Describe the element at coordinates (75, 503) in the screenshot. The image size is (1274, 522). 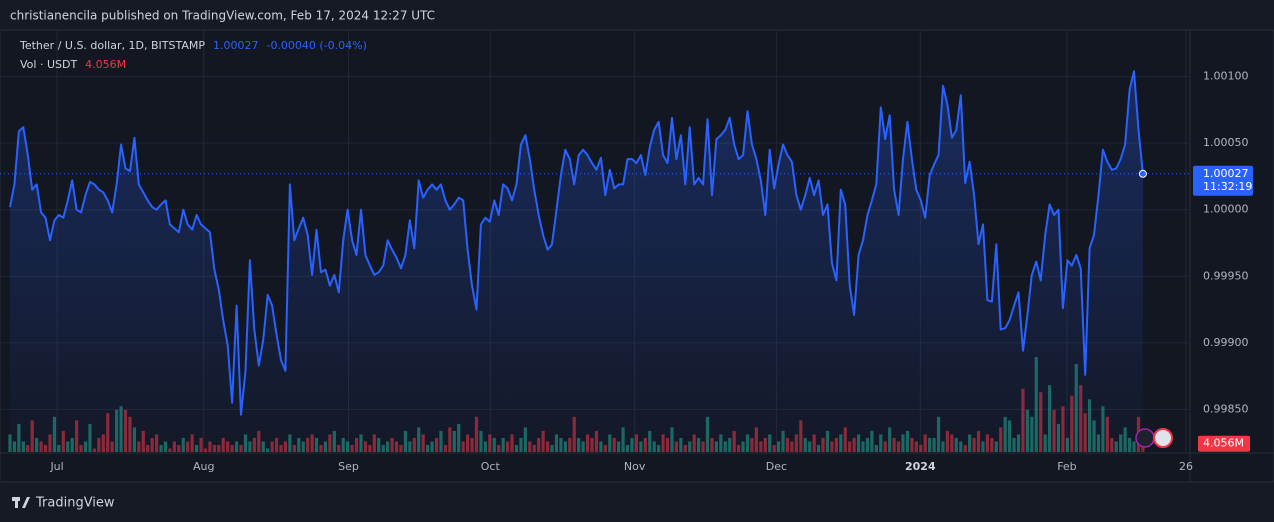
I see `brand: TradingView` at that location.